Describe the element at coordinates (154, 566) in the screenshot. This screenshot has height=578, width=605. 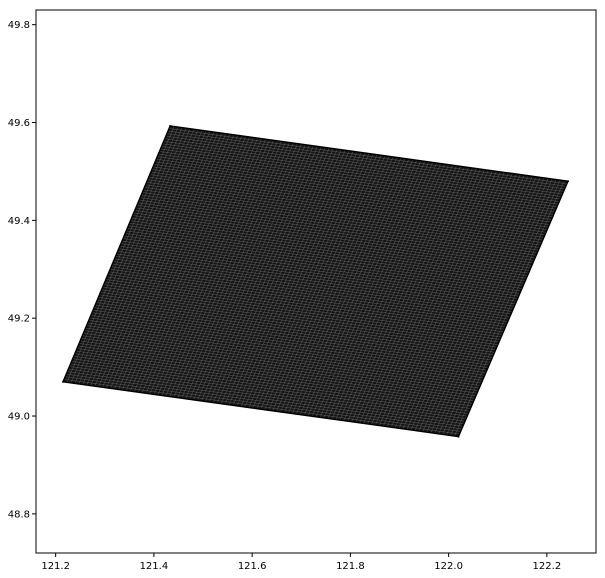
I see `x-tick-label: 121.4` at that location.